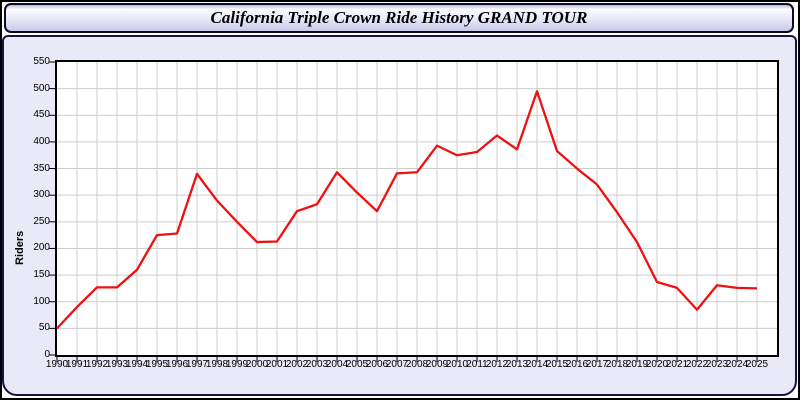 The width and height of the screenshot is (800, 400). What do you see at coordinates (437, 364) in the screenshot?
I see `x-tick-label: 2009` at bounding box center [437, 364].